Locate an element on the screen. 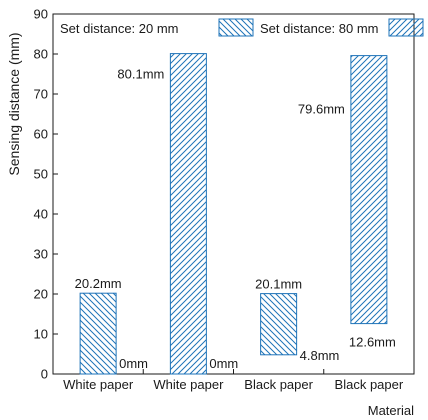 The height and width of the screenshot is (420, 428). bar-high-label: 20.2mm is located at coordinates (98, 283).